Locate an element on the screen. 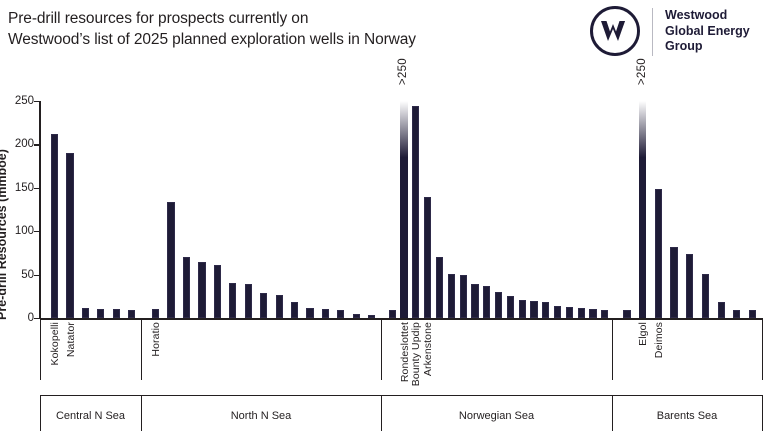  westwood-w-icon is located at coordinates (615, 31).